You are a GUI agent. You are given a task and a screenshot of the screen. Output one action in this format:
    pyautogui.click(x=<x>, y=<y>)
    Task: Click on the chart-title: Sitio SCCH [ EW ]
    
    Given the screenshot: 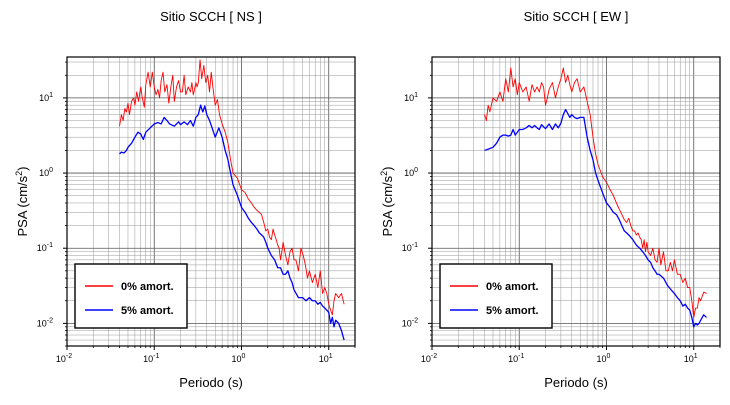 What is the action you would take?
    pyautogui.click(x=576, y=16)
    